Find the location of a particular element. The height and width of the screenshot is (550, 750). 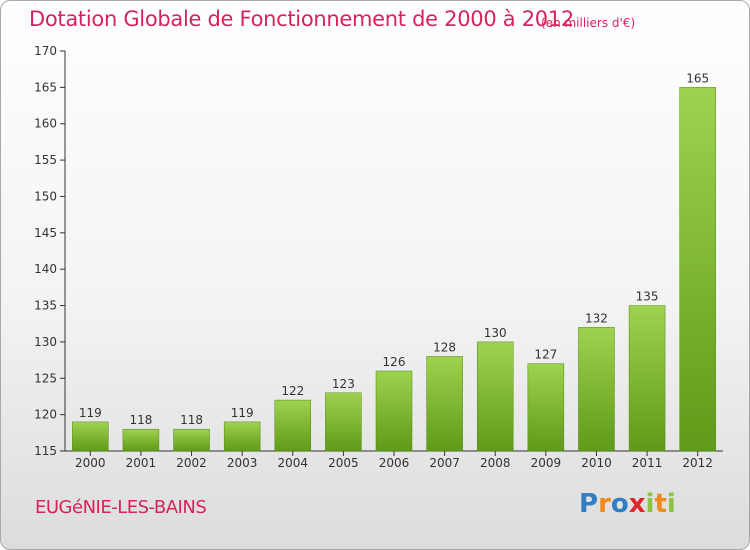

bar-2002 is located at coordinates (191, 440).